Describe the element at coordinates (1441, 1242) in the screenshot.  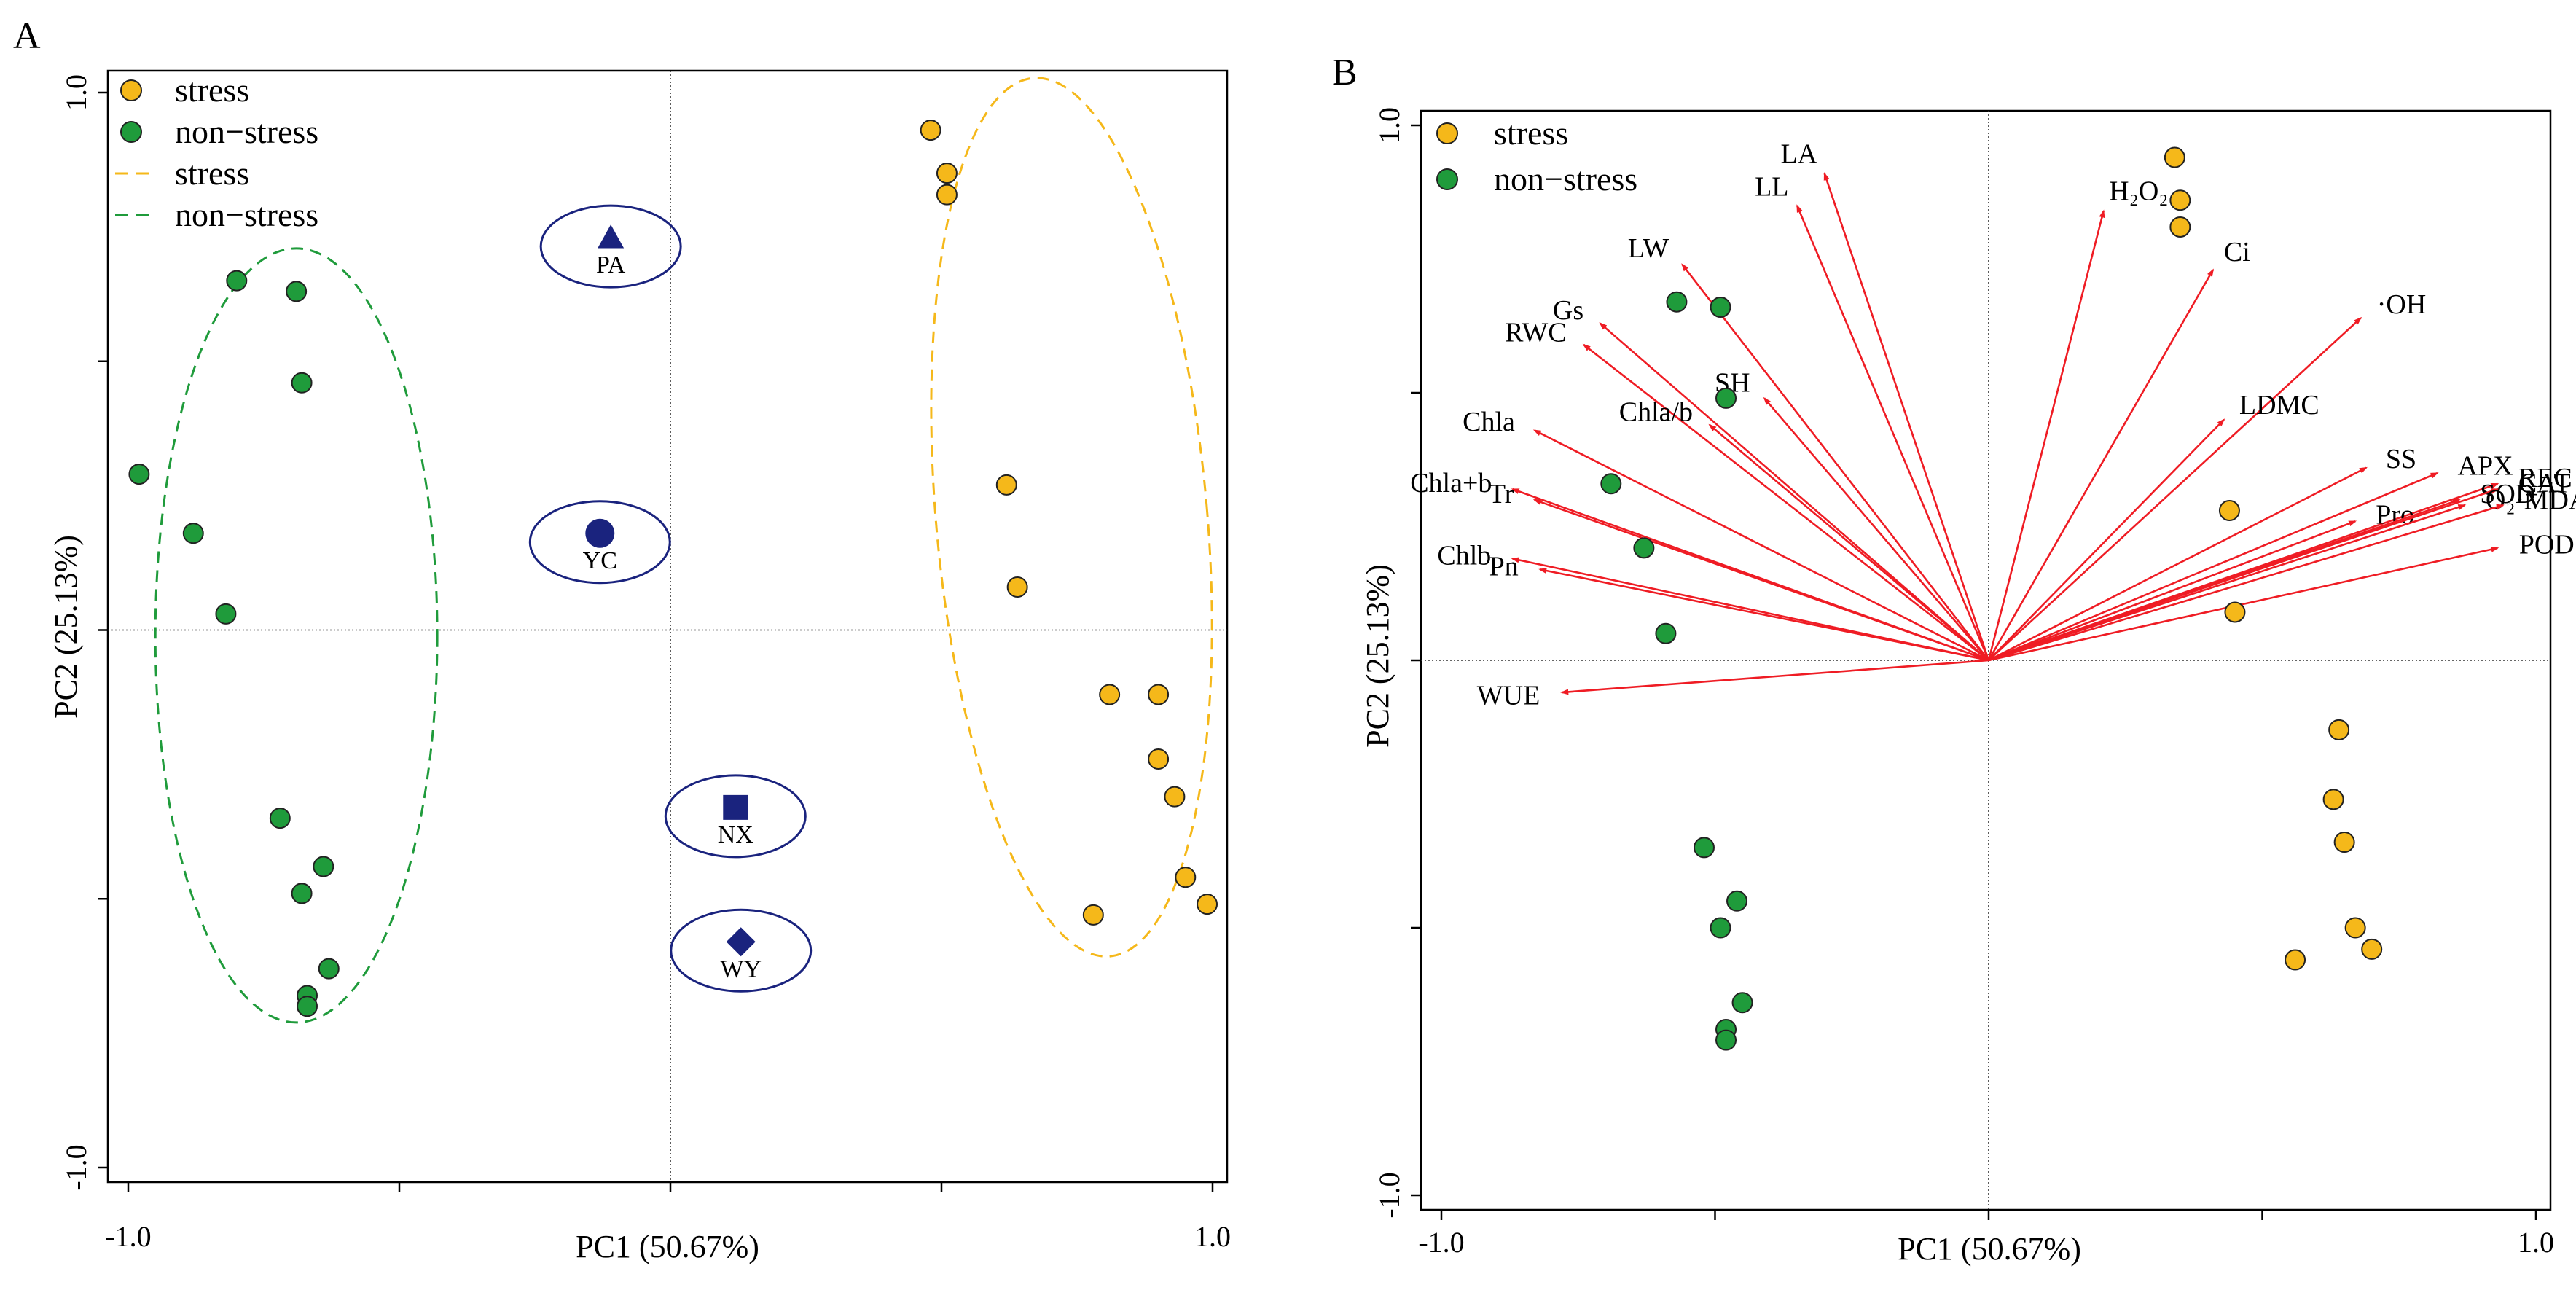
I see `panel-b-x-tick-label-min: -1.0` at that location.